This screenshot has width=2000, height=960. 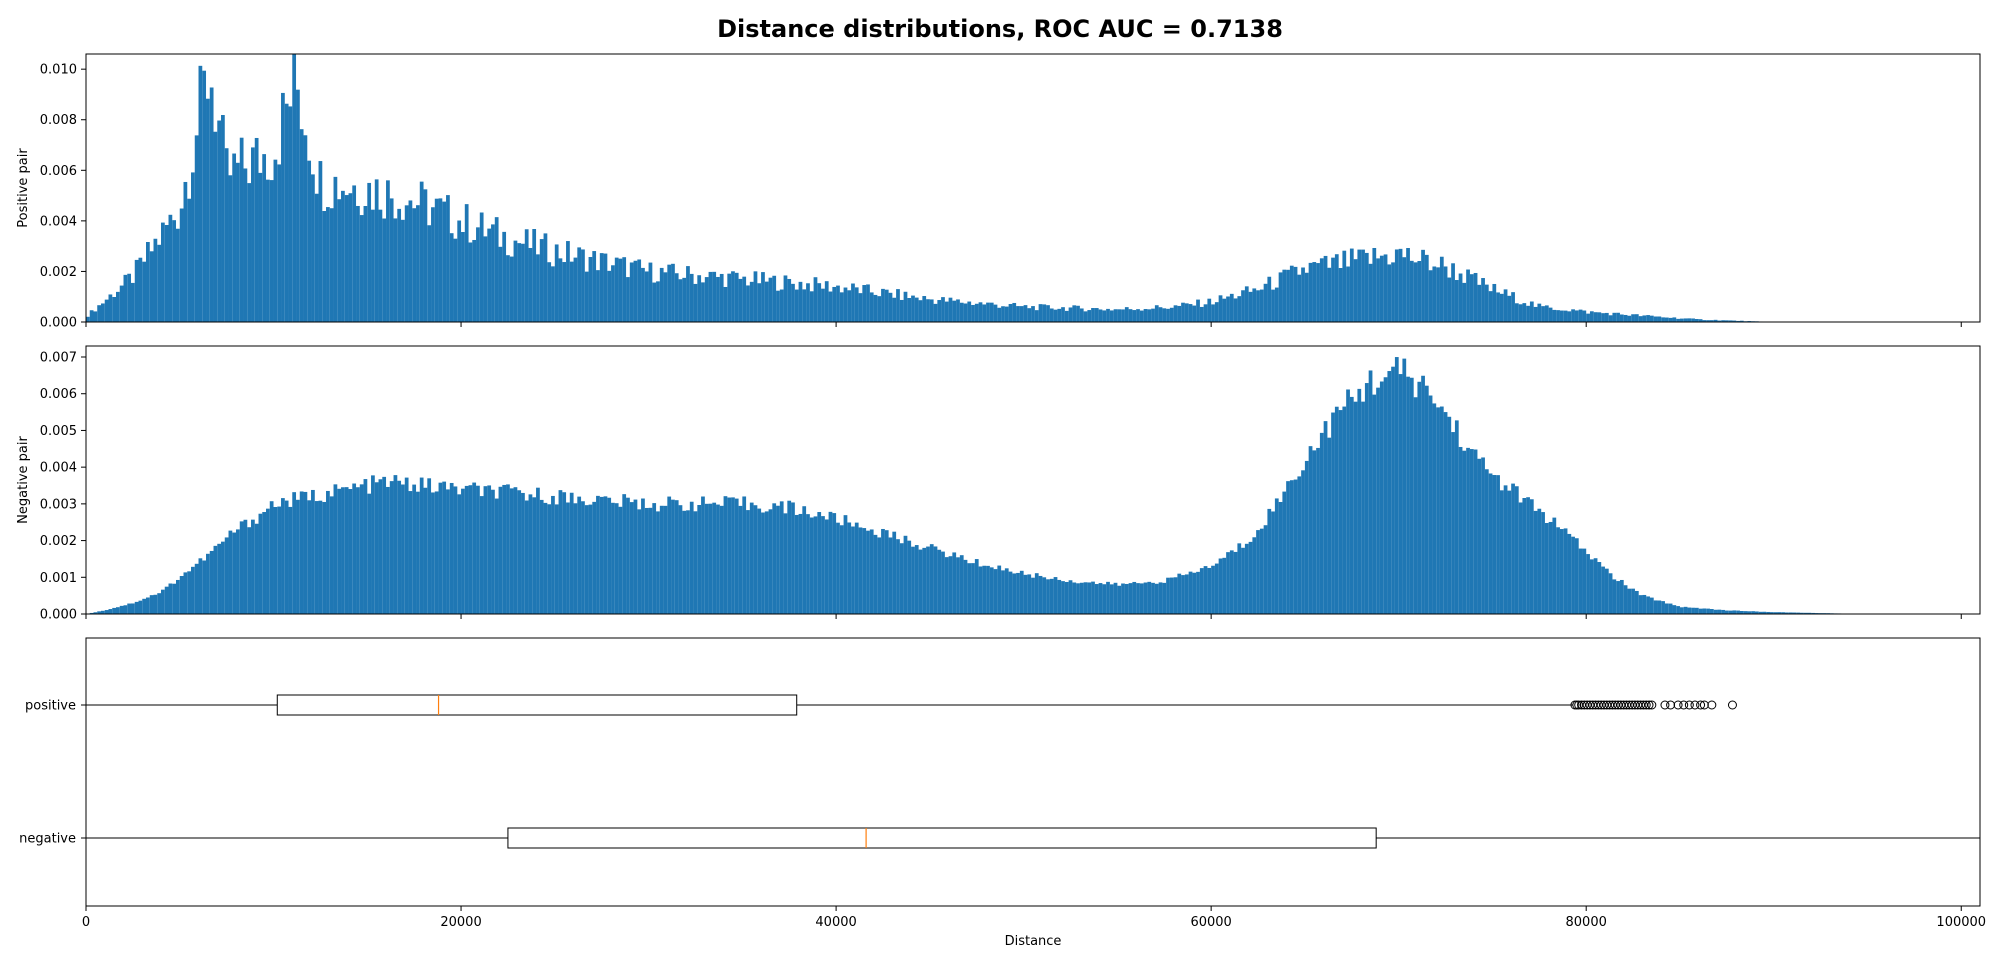 I want to click on y-tick-label: 0.008, so click(x=58, y=120).